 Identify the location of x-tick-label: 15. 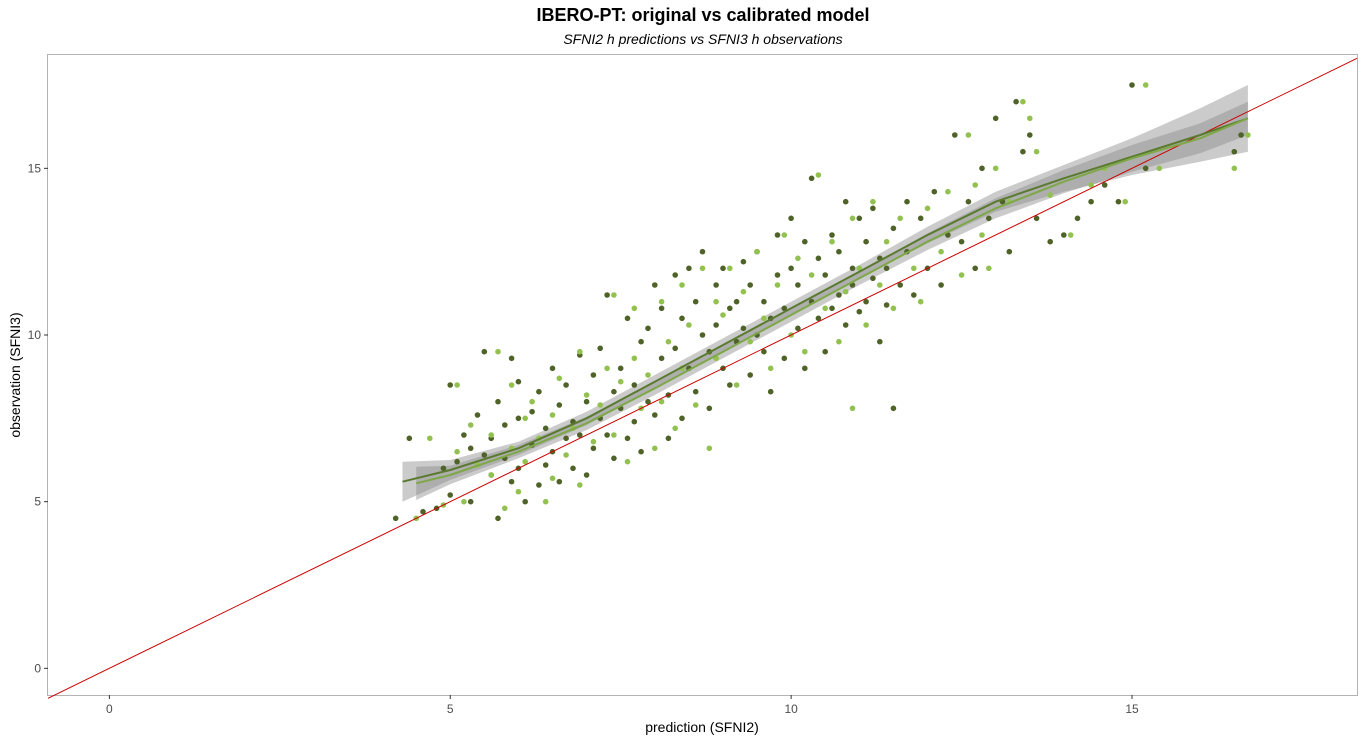
(1132, 709).